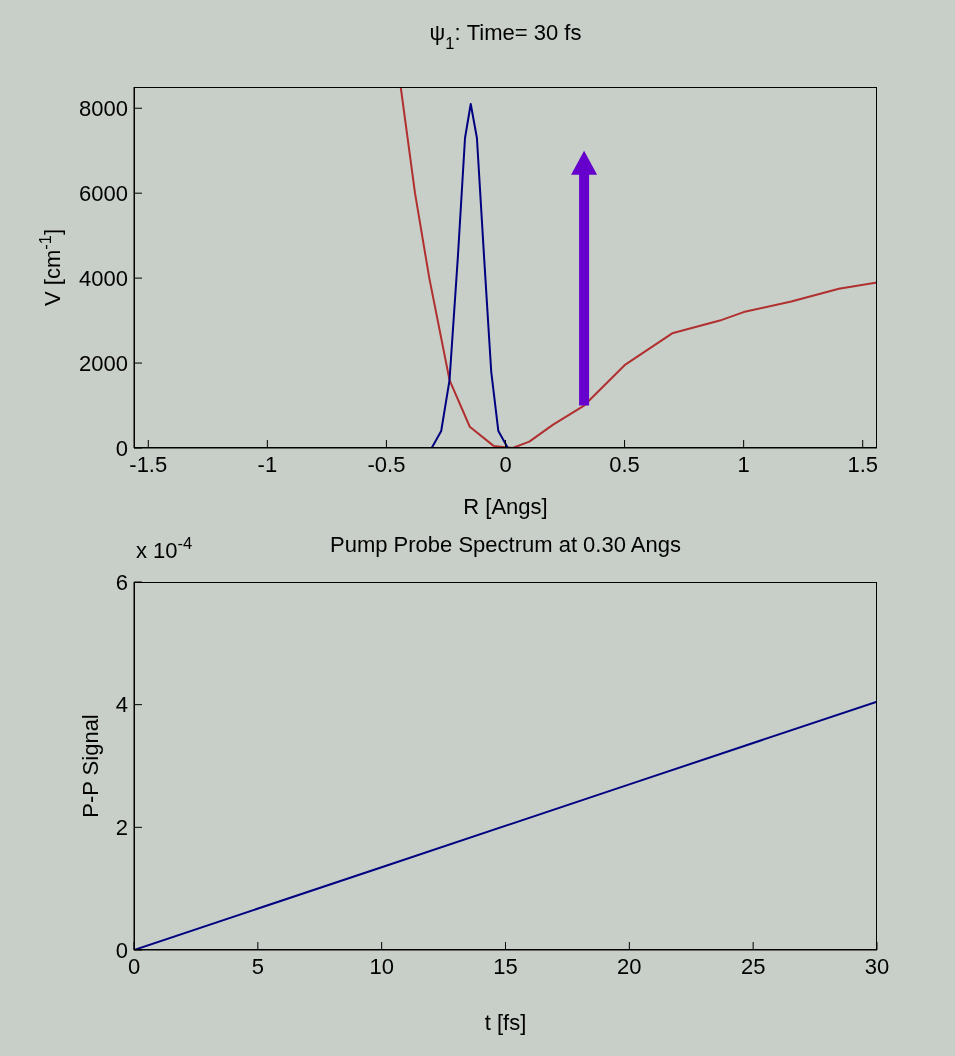  What do you see at coordinates (103, 193) in the screenshot?
I see `y-tick-label: 6000` at bounding box center [103, 193].